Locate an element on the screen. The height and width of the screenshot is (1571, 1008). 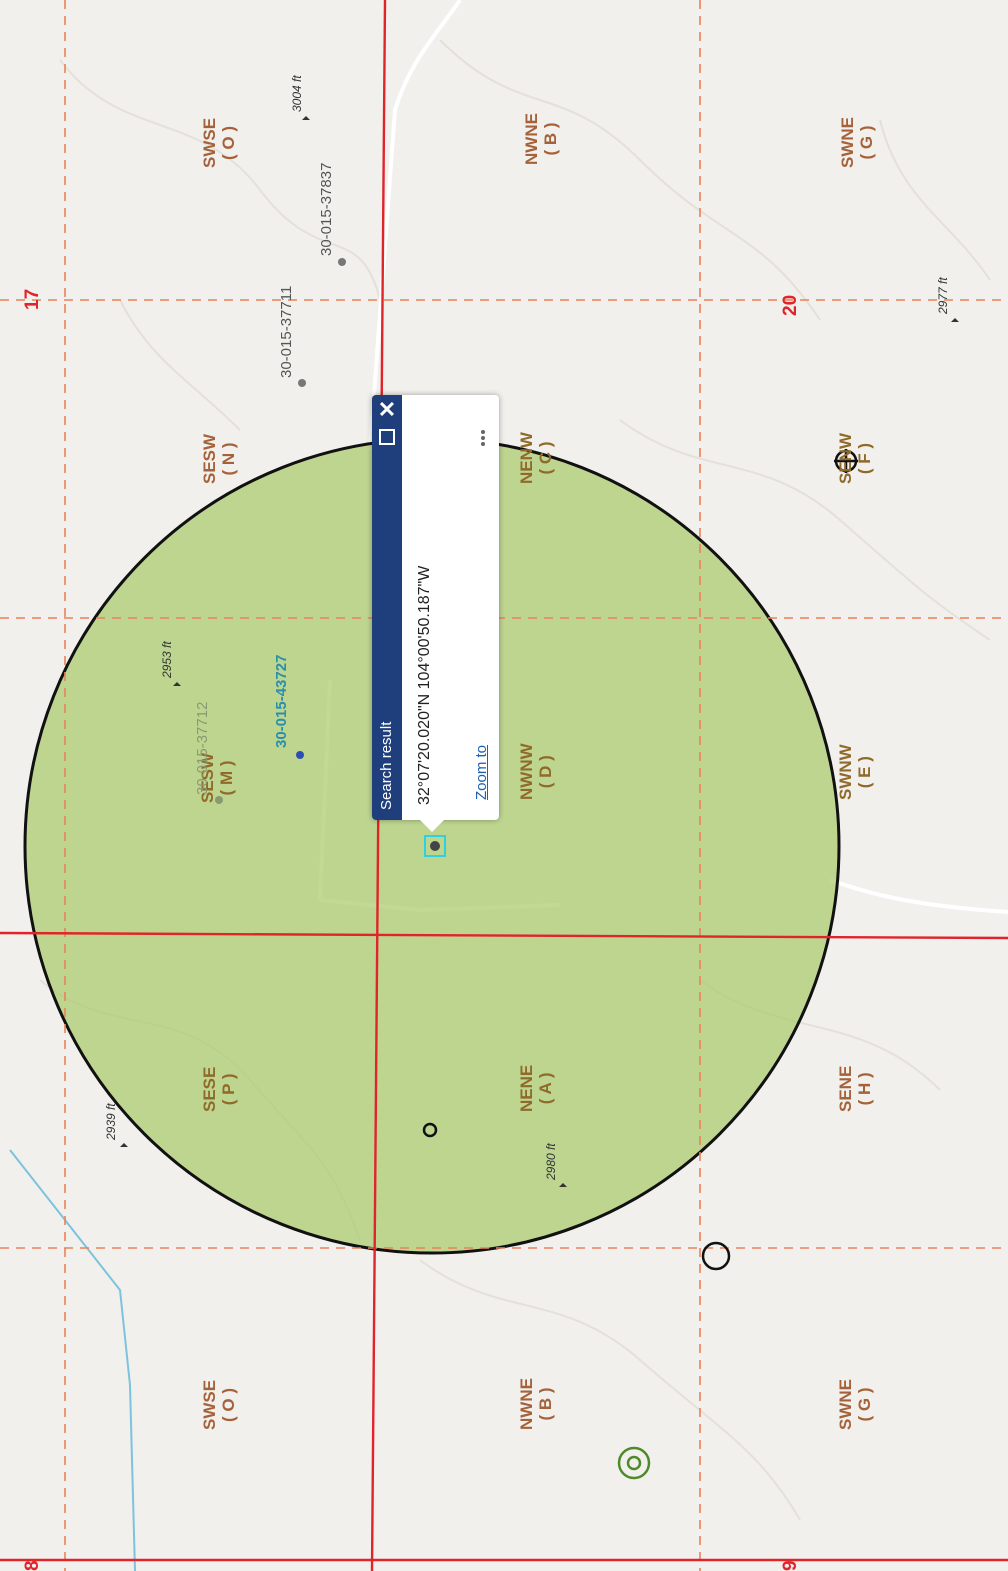
elevation-label: 2980 ft is located at coordinates (551, 1161).